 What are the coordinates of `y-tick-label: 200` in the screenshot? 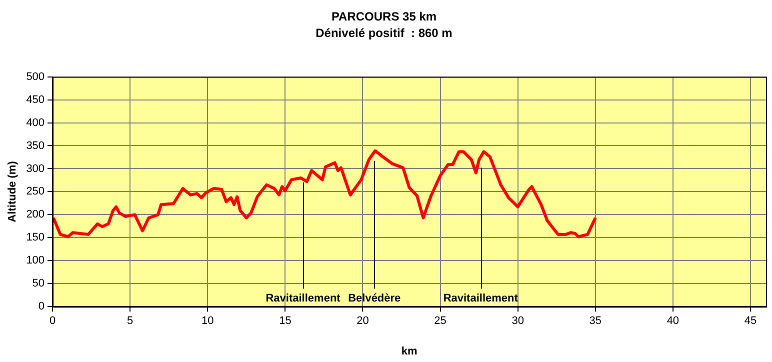 It's located at (35, 214).